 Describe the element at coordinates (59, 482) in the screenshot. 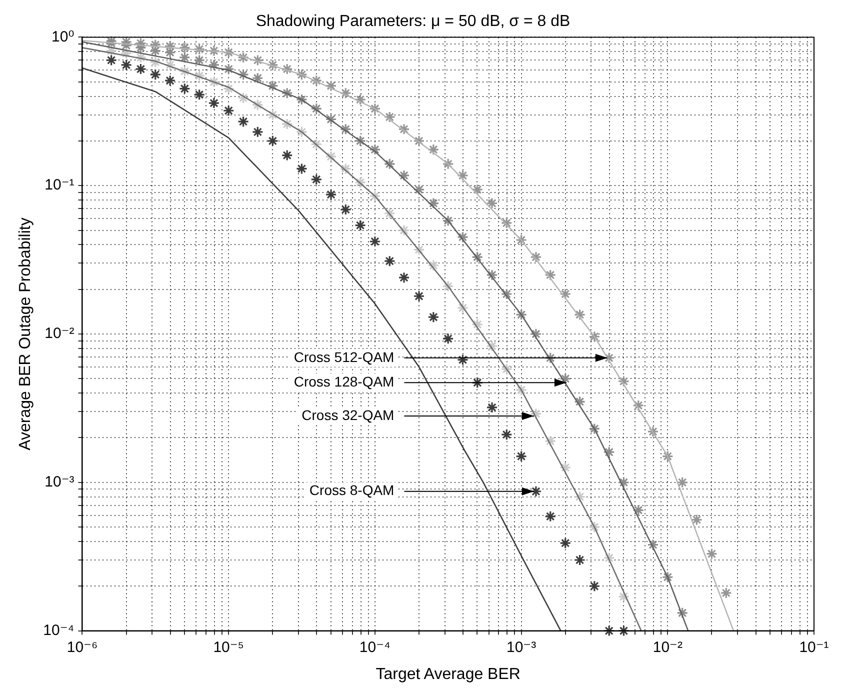

I see `y-tick-label: 10⁻³` at that location.